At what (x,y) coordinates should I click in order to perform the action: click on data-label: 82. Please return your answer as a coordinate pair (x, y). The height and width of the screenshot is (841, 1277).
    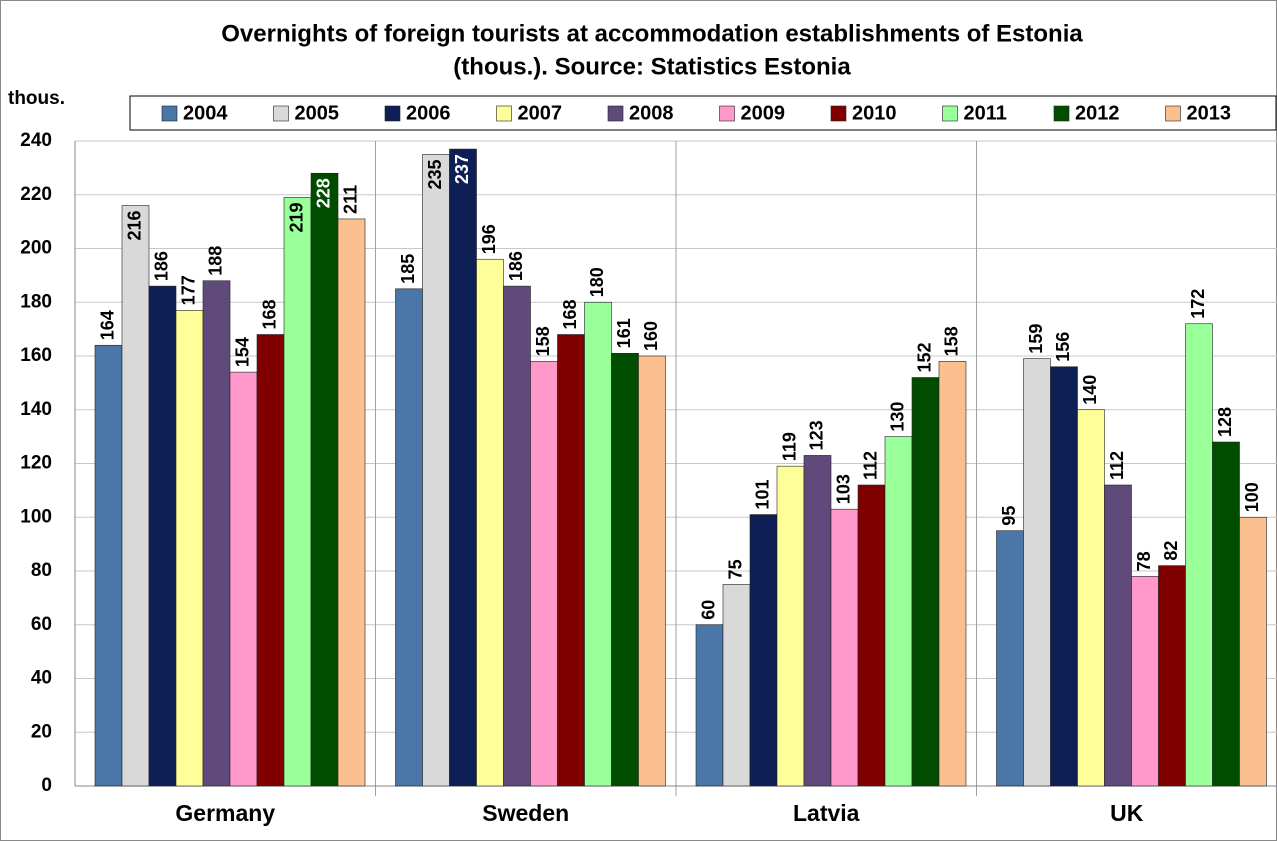
    Looking at the image, I should click on (1171, 551).